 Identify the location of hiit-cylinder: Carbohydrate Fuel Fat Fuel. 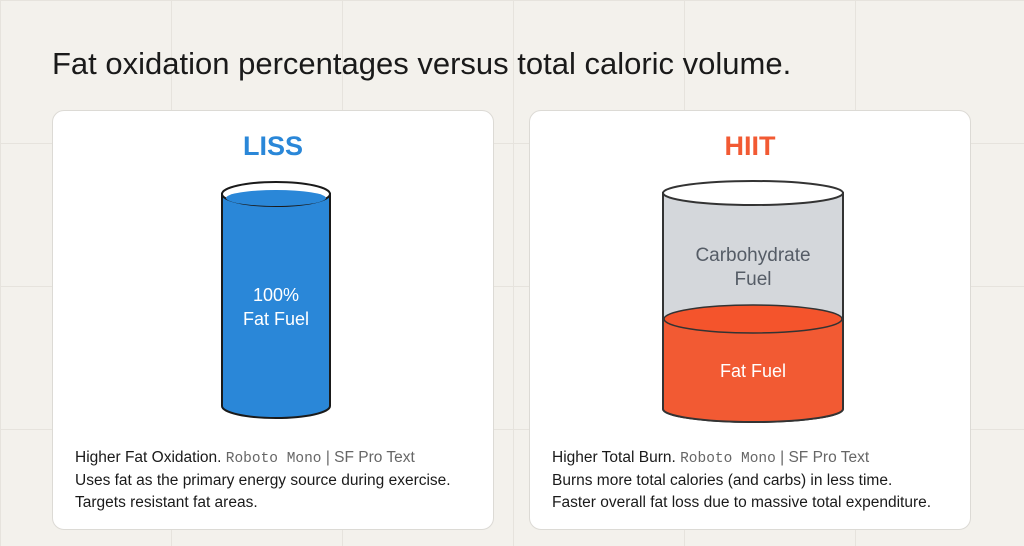
(753, 301).